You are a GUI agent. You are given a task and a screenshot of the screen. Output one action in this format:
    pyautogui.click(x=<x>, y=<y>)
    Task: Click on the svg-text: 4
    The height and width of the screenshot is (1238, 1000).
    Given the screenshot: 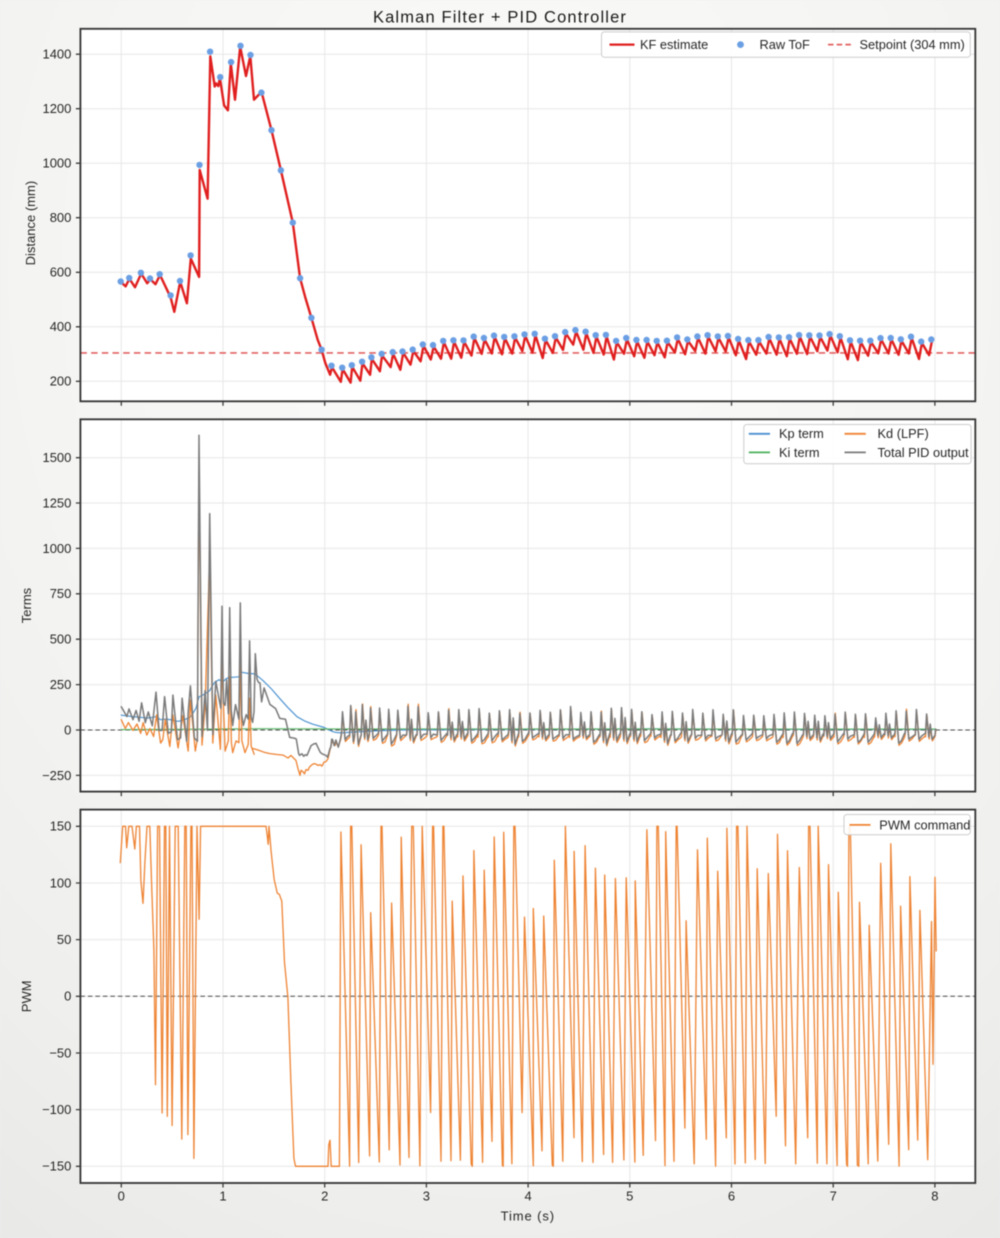 What is the action you would take?
    pyautogui.click(x=527, y=1196)
    